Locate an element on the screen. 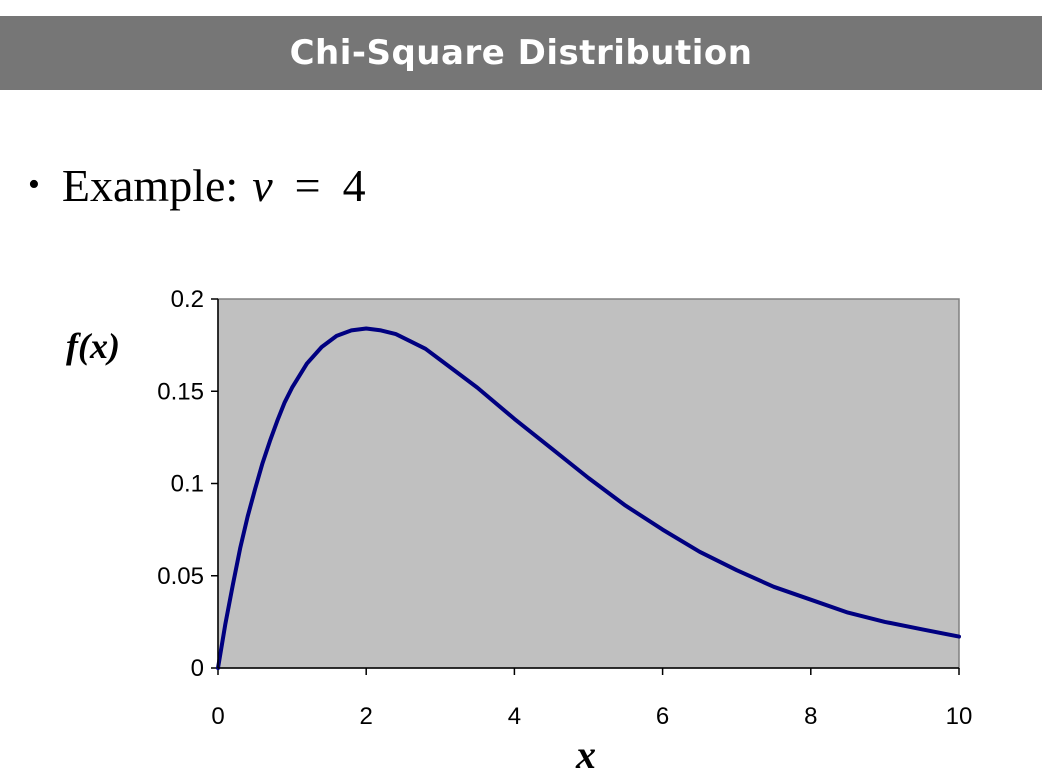  y-tick-label: 0.05 is located at coordinates (180, 576).